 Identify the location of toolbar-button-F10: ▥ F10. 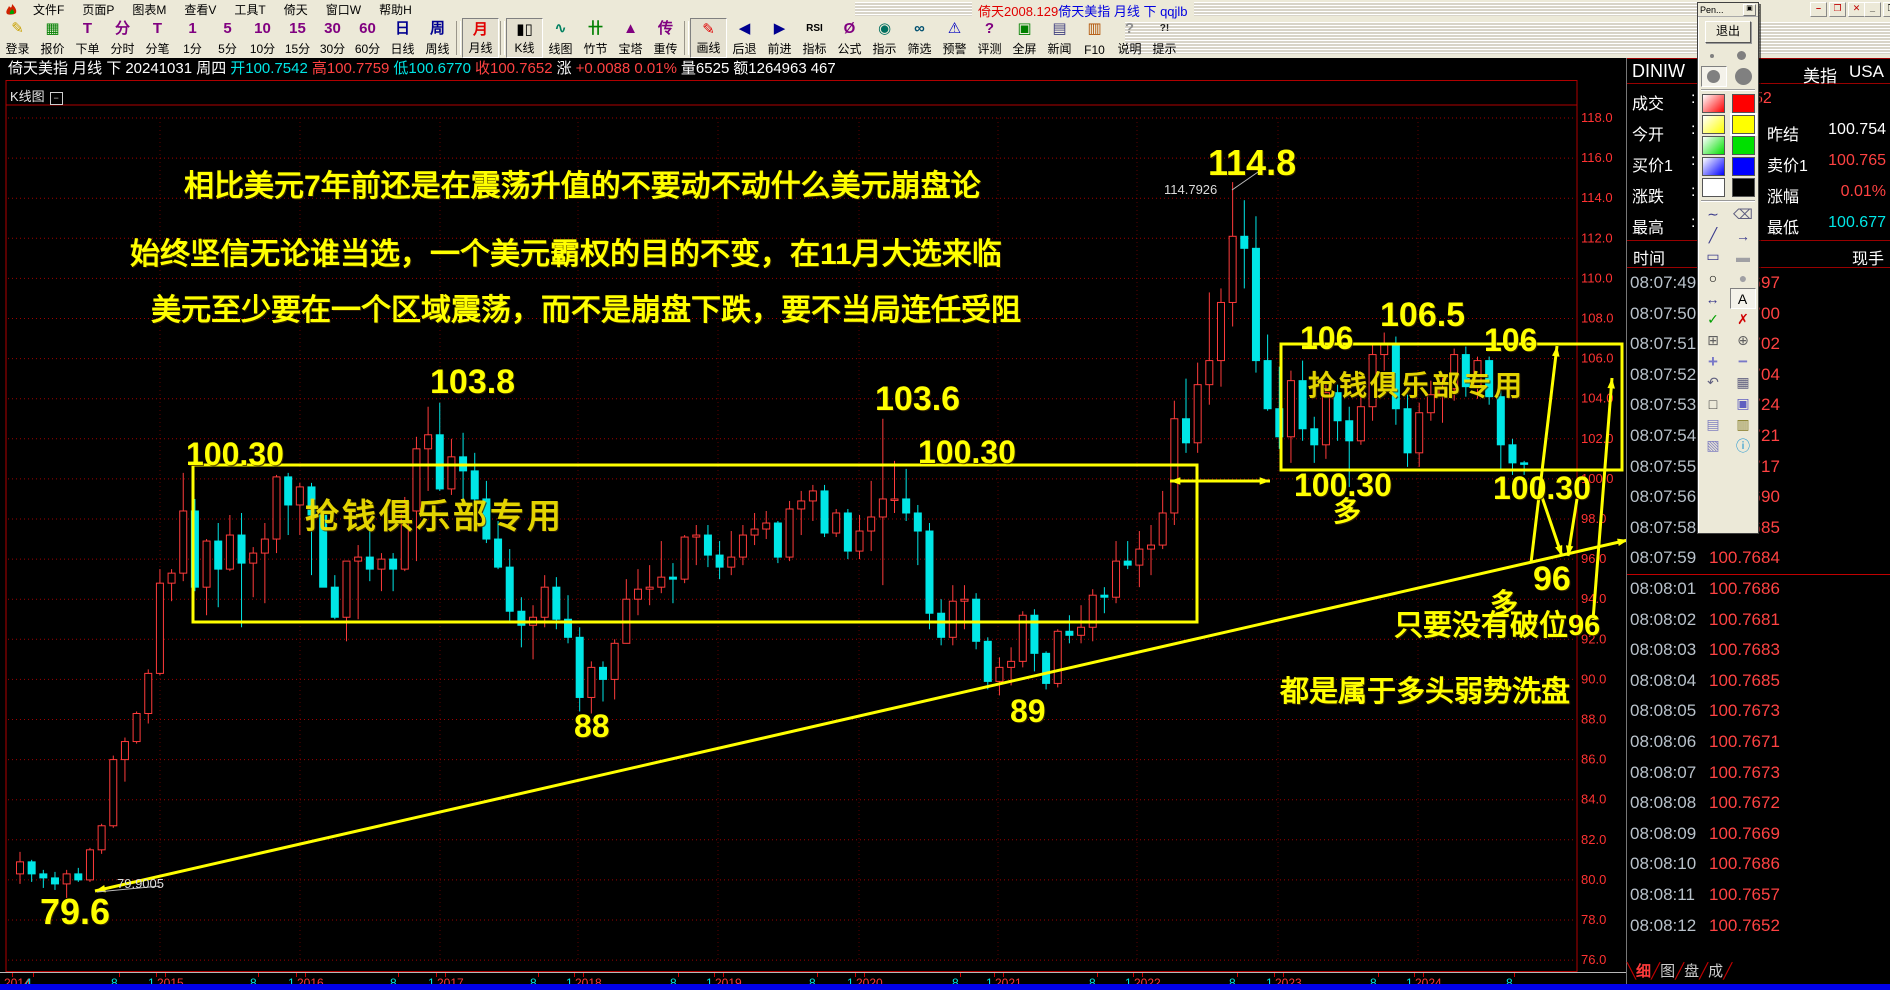
(1094, 38).